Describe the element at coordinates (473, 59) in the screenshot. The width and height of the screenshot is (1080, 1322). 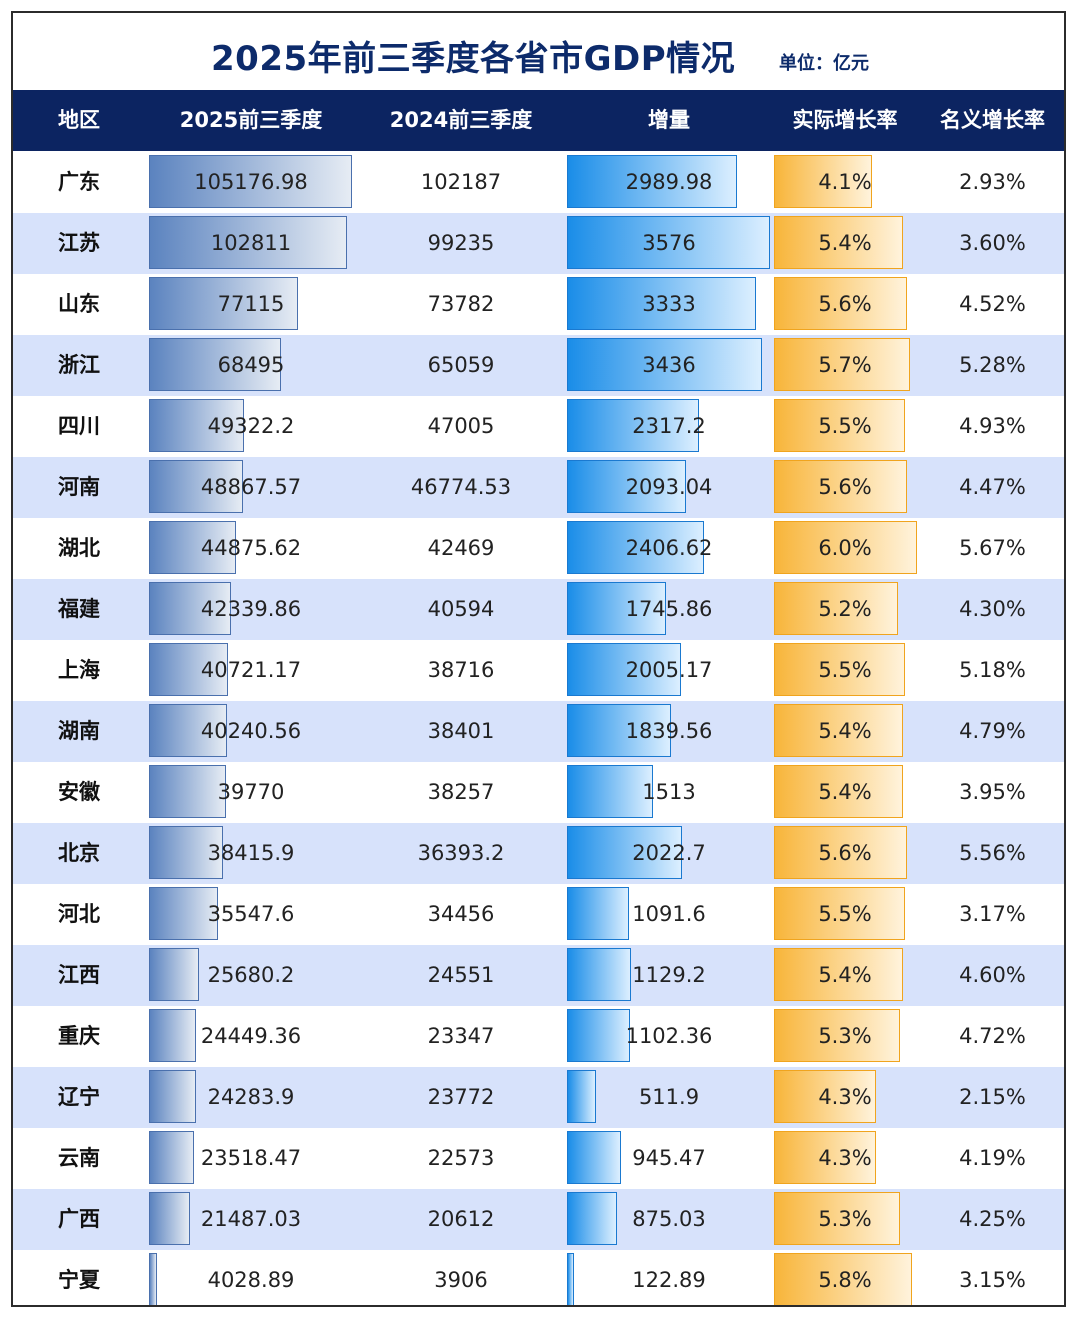
I see `page-title: 2025年前三季度各省市GDP情况` at that location.